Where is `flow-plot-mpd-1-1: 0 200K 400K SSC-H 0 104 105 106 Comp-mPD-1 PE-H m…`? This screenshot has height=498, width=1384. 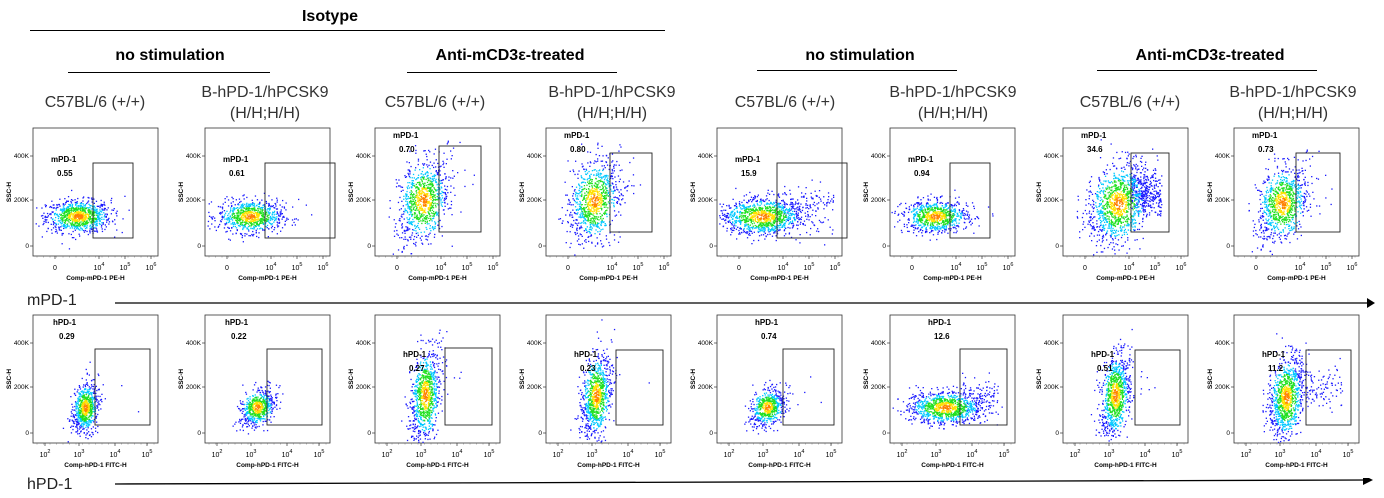 flow-plot-mpd-1-1: 0 200K 400K SSC-H 0 104 105 106 Comp-mPD-1 PE-H m… is located at coordinates (87, 211).